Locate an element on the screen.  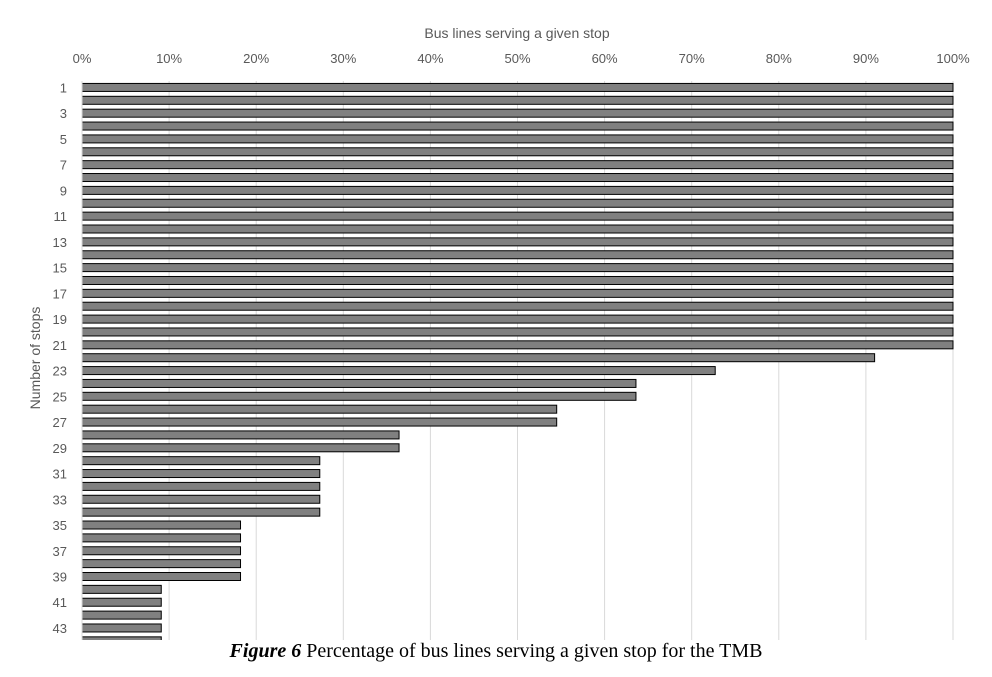
y-tick-label: 25 is located at coordinates (60, 396).